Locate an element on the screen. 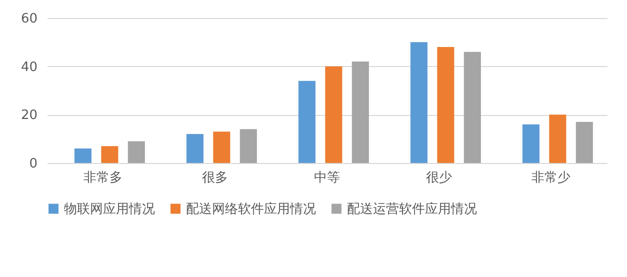 The width and height of the screenshot is (627, 277). y-tick-label: 40 is located at coordinates (29, 67).